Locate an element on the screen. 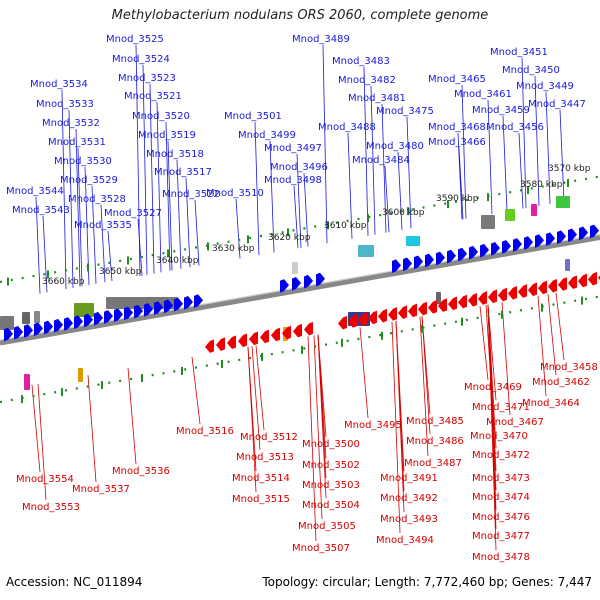  forward-gene-label: Mnod_3459 is located at coordinates (501, 110).